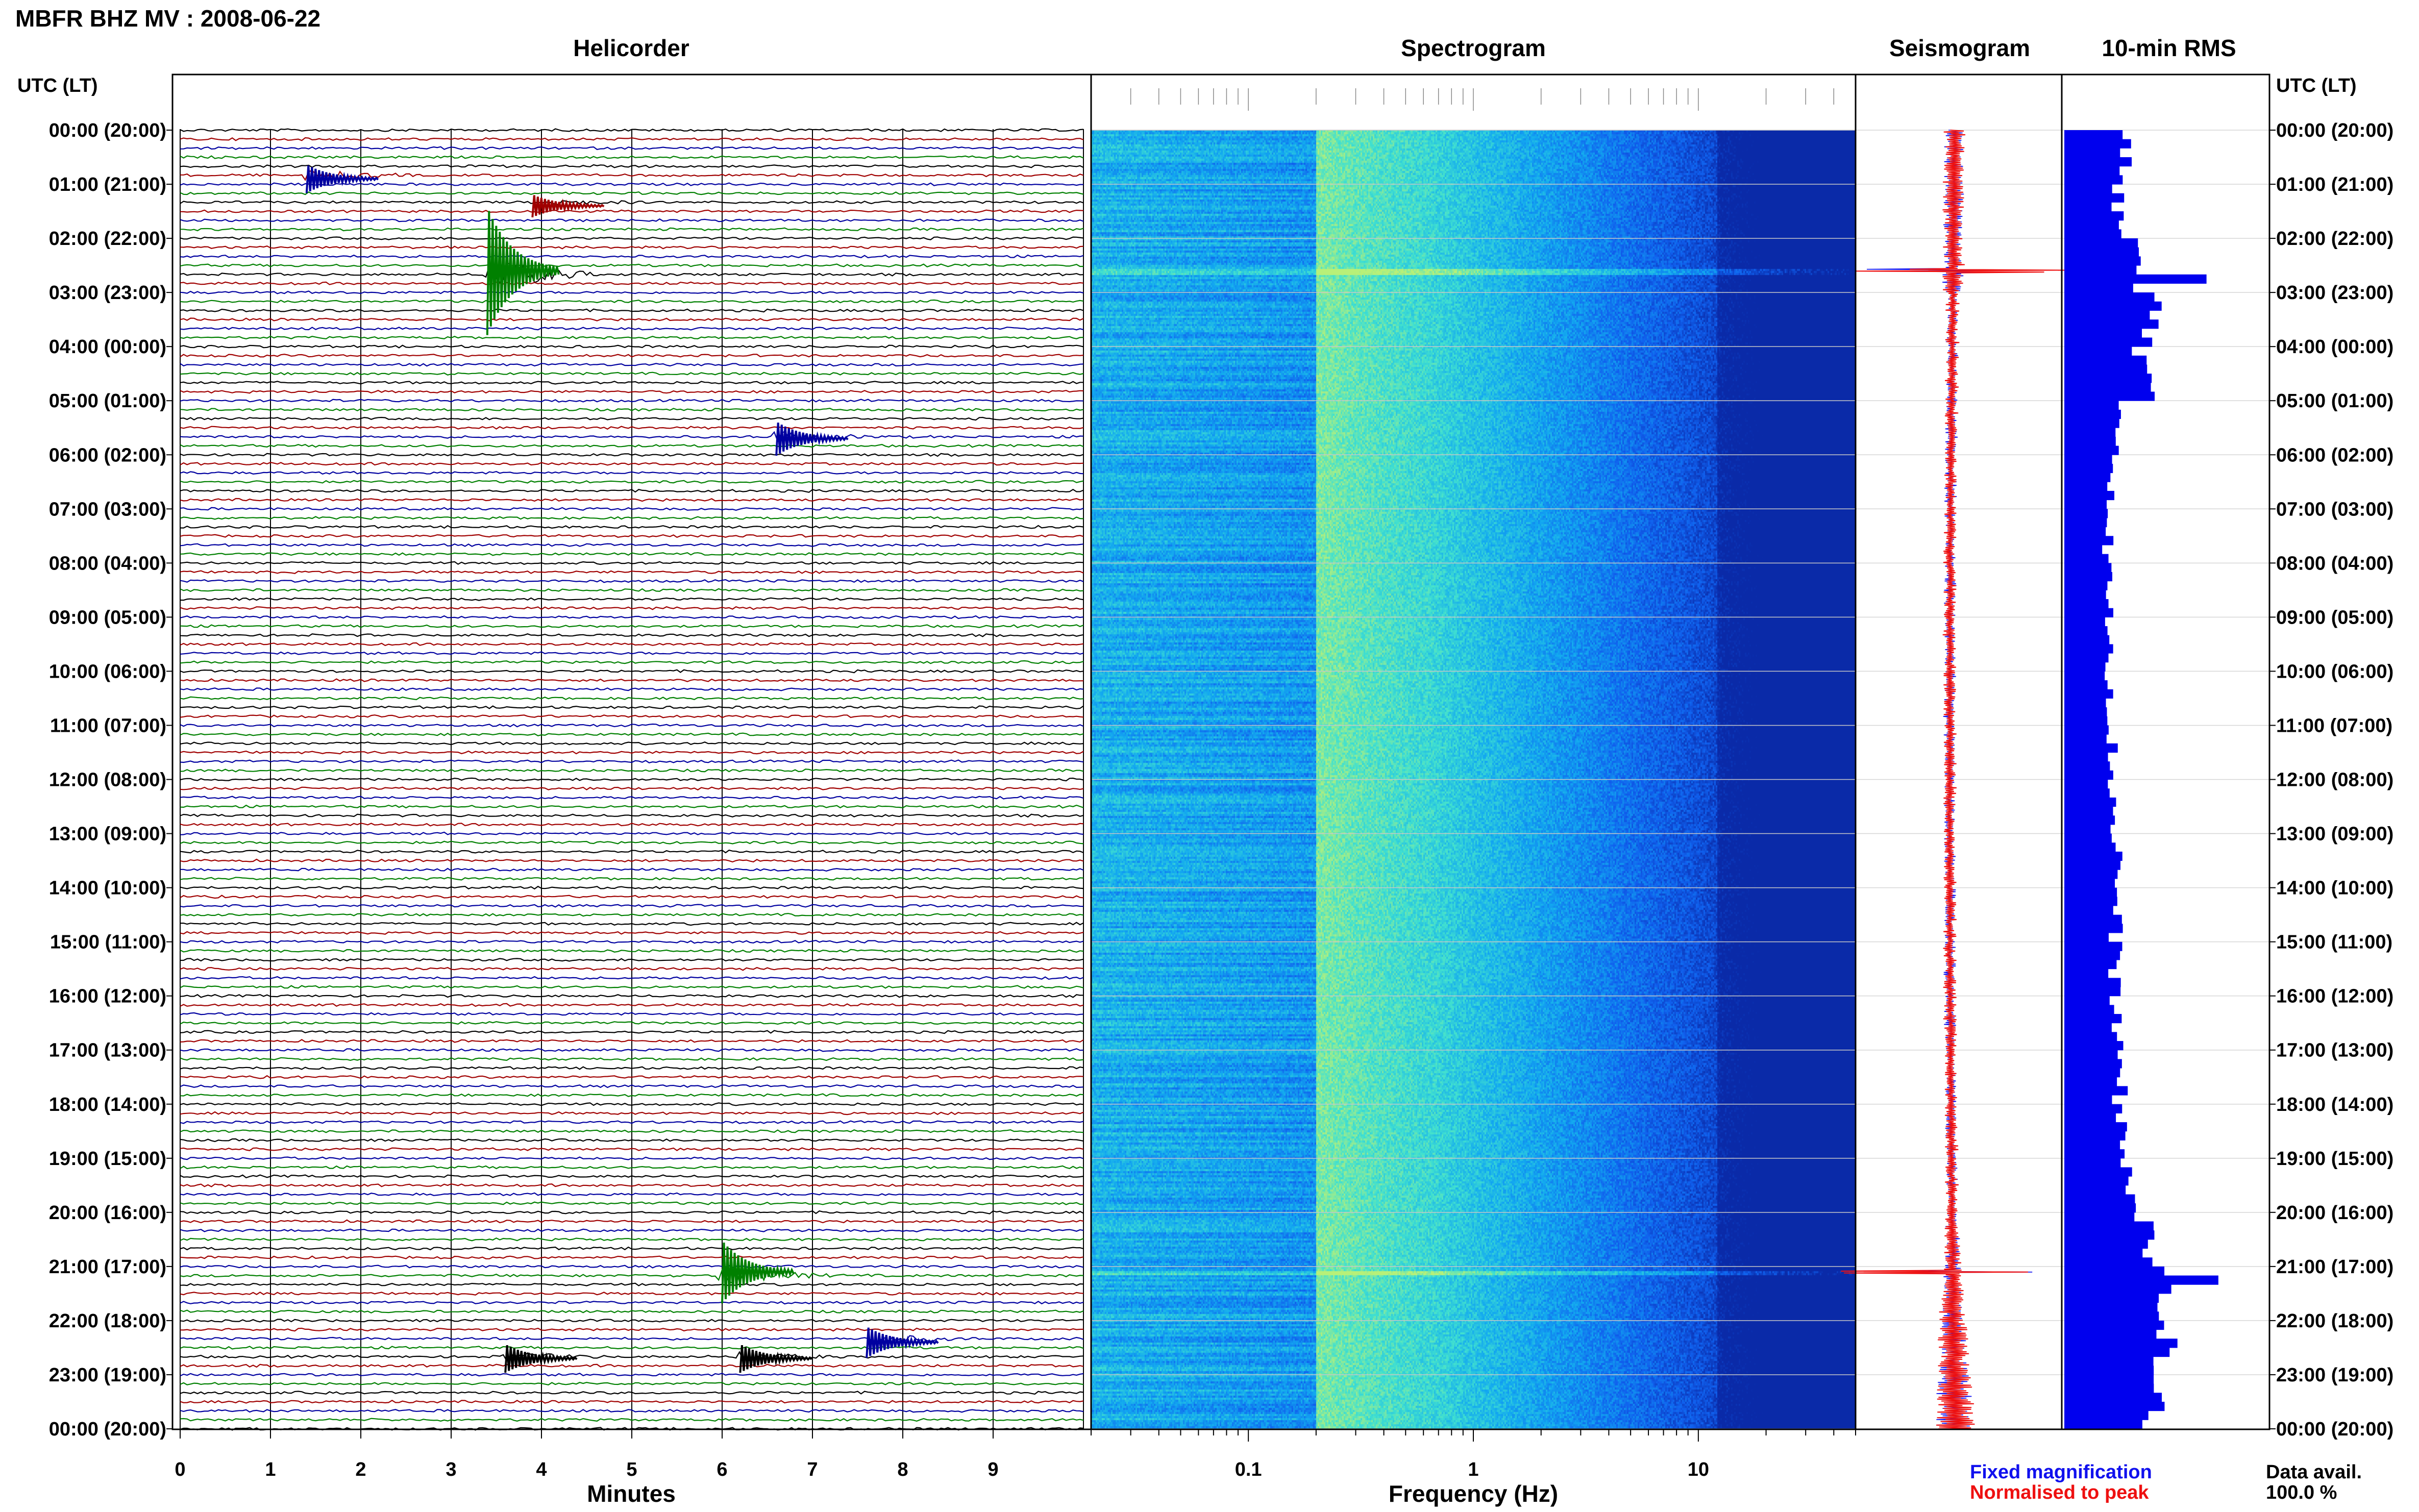 This screenshot has width=2419, height=1512. I want to click on spectrogram-title: Spectrogram, so click(1473, 48).